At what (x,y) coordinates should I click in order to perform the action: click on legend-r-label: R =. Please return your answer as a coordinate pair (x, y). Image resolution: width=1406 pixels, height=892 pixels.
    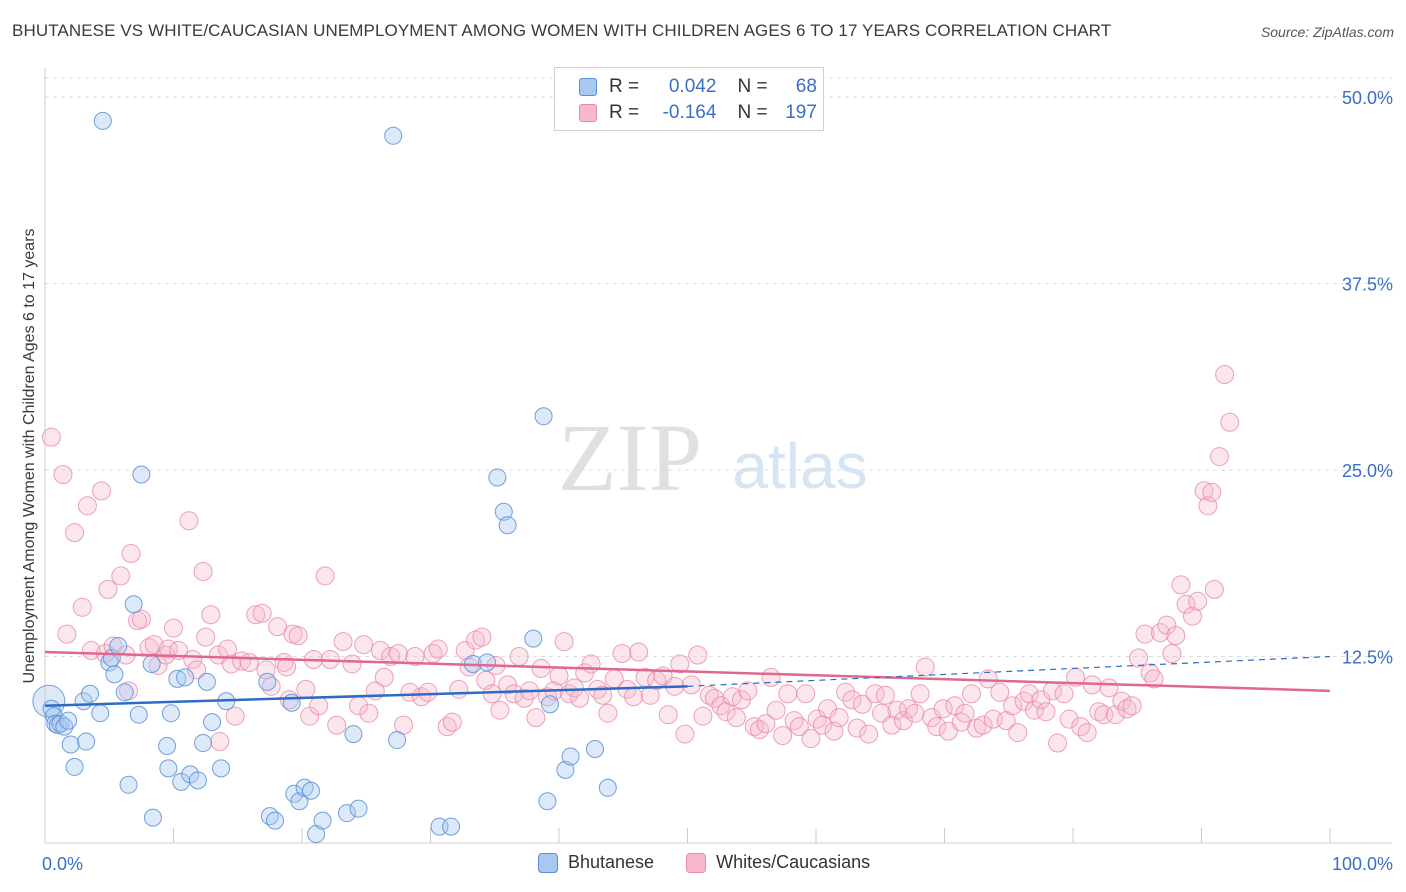
    Looking at the image, I should click on (624, 112).